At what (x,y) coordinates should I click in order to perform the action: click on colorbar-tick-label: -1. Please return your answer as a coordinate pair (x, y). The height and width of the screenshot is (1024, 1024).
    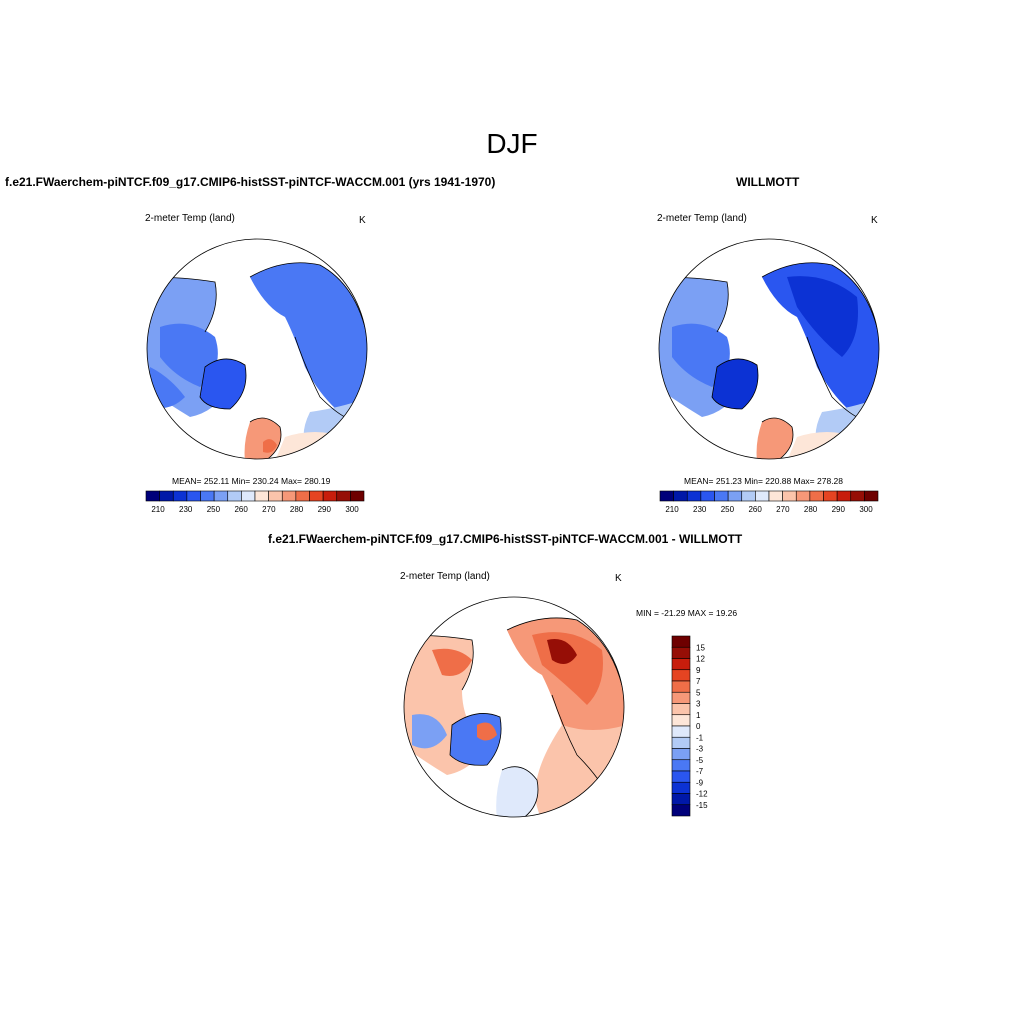
    Looking at the image, I should click on (700, 737).